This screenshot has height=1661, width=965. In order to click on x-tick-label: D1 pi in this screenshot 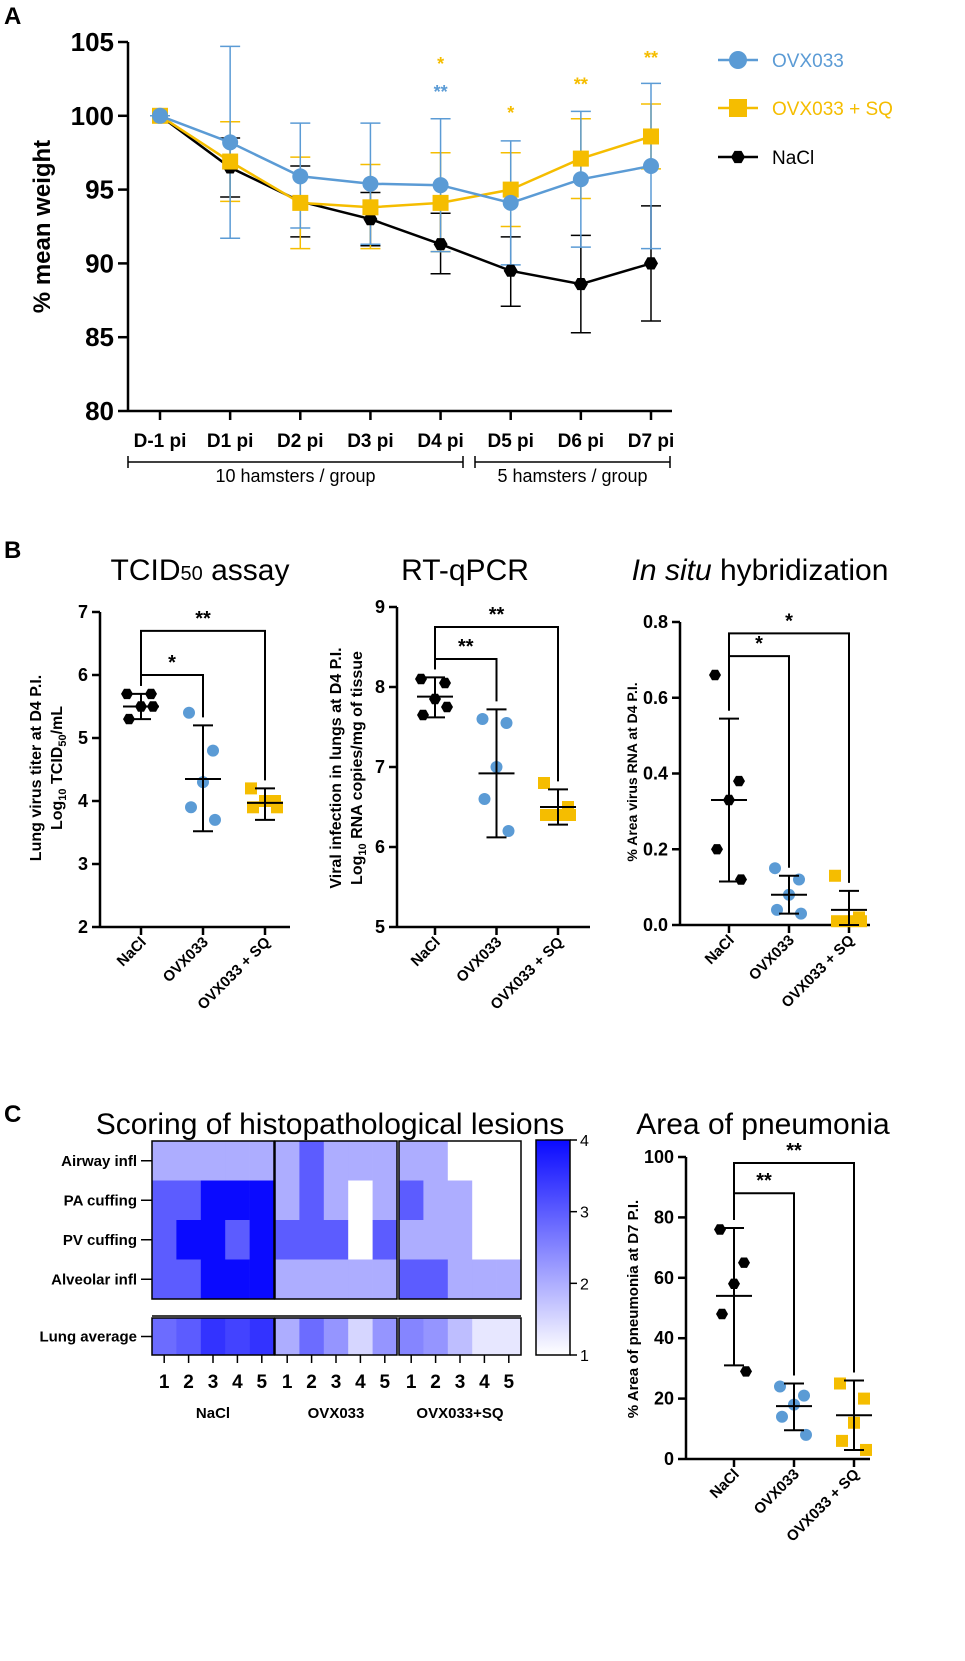, I will do `click(230, 441)`.